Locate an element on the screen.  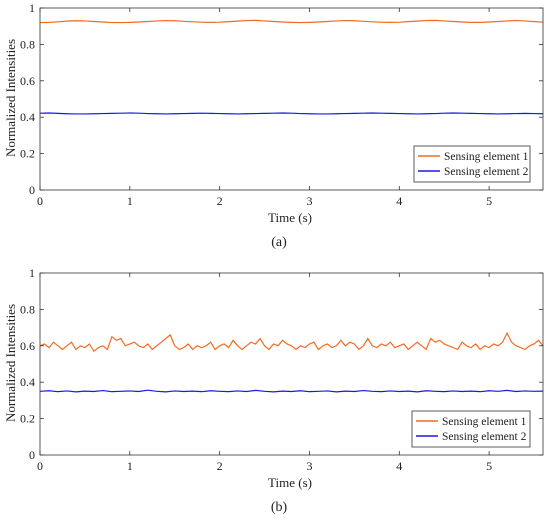
panel-label-a: (a) is located at coordinates (279, 242).